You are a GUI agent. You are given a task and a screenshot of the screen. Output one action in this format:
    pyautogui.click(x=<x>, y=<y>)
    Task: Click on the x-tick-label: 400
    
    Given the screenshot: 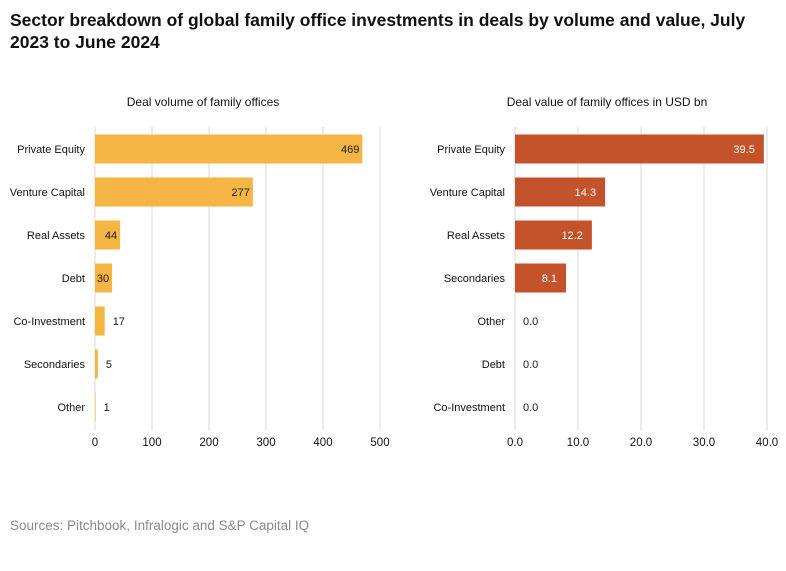 What is the action you would take?
    pyautogui.click(x=322, y=443)
    